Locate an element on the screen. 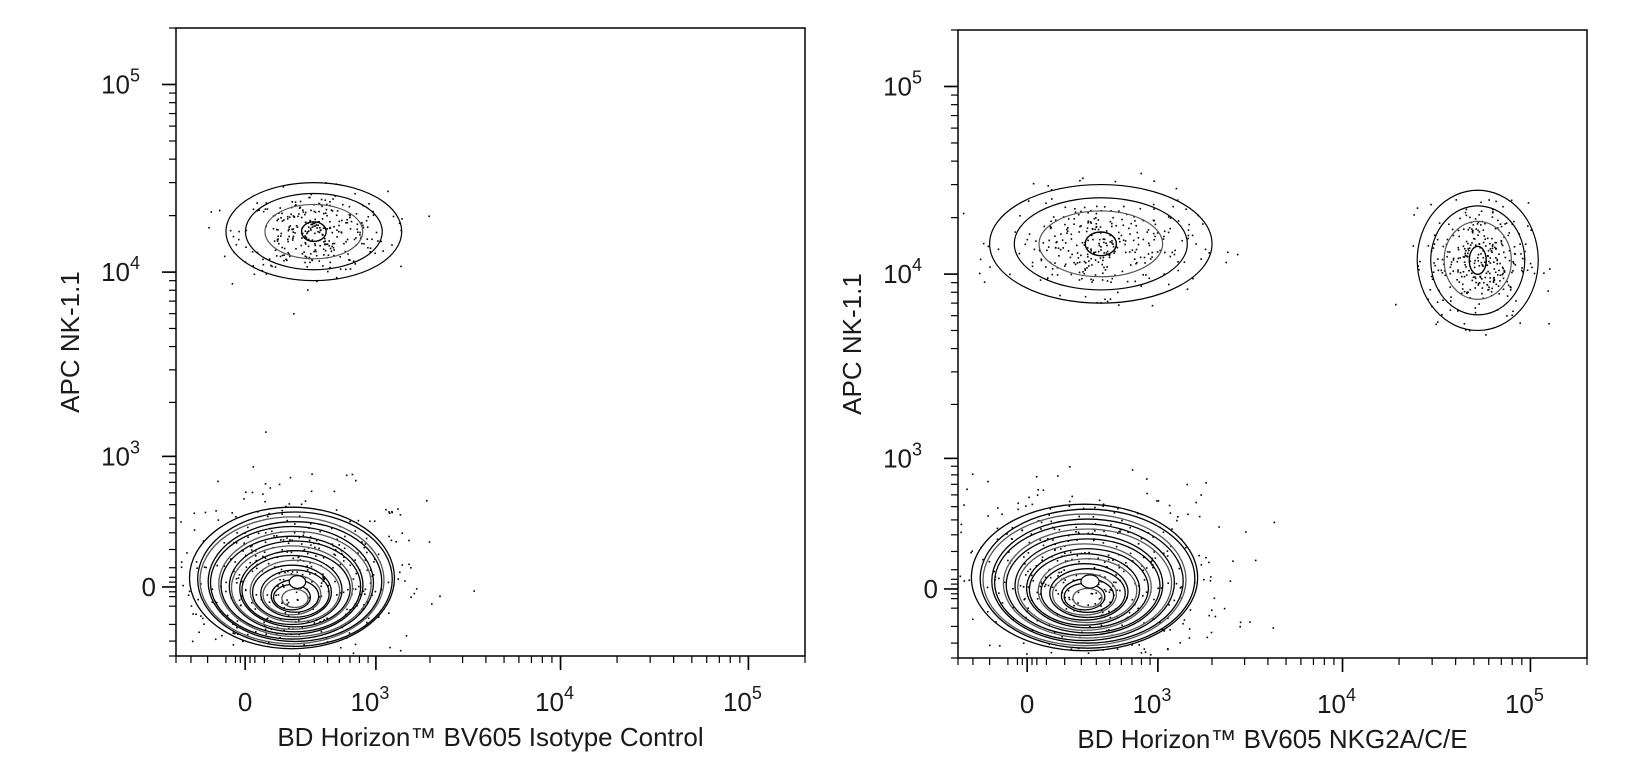 The height and width of the screenshot is (774, 1641). x-axis: 0 103 104 105 is located at coordinates (1272, 688).